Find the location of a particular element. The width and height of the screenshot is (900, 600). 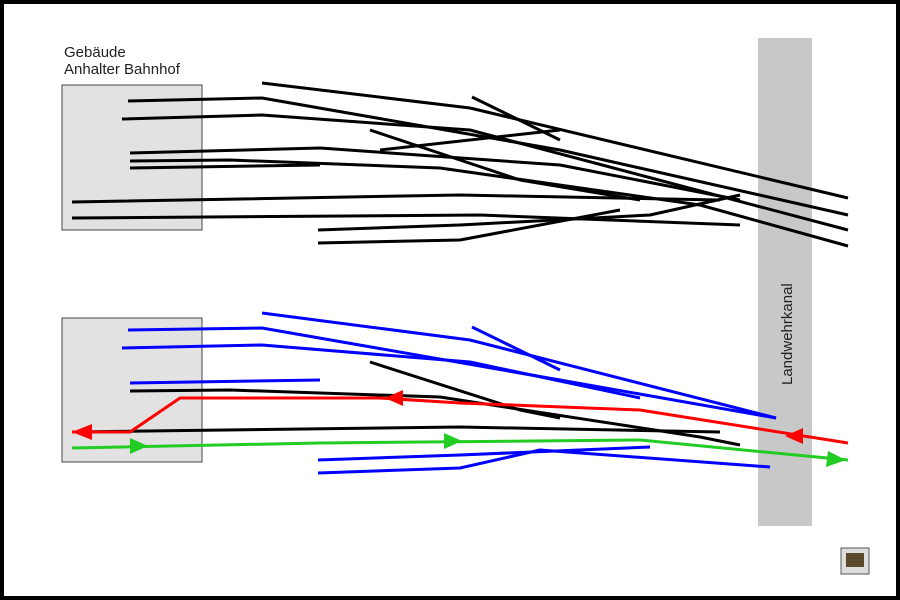

canal-label: Landwehrkanal is located at coordinates (787, 334).